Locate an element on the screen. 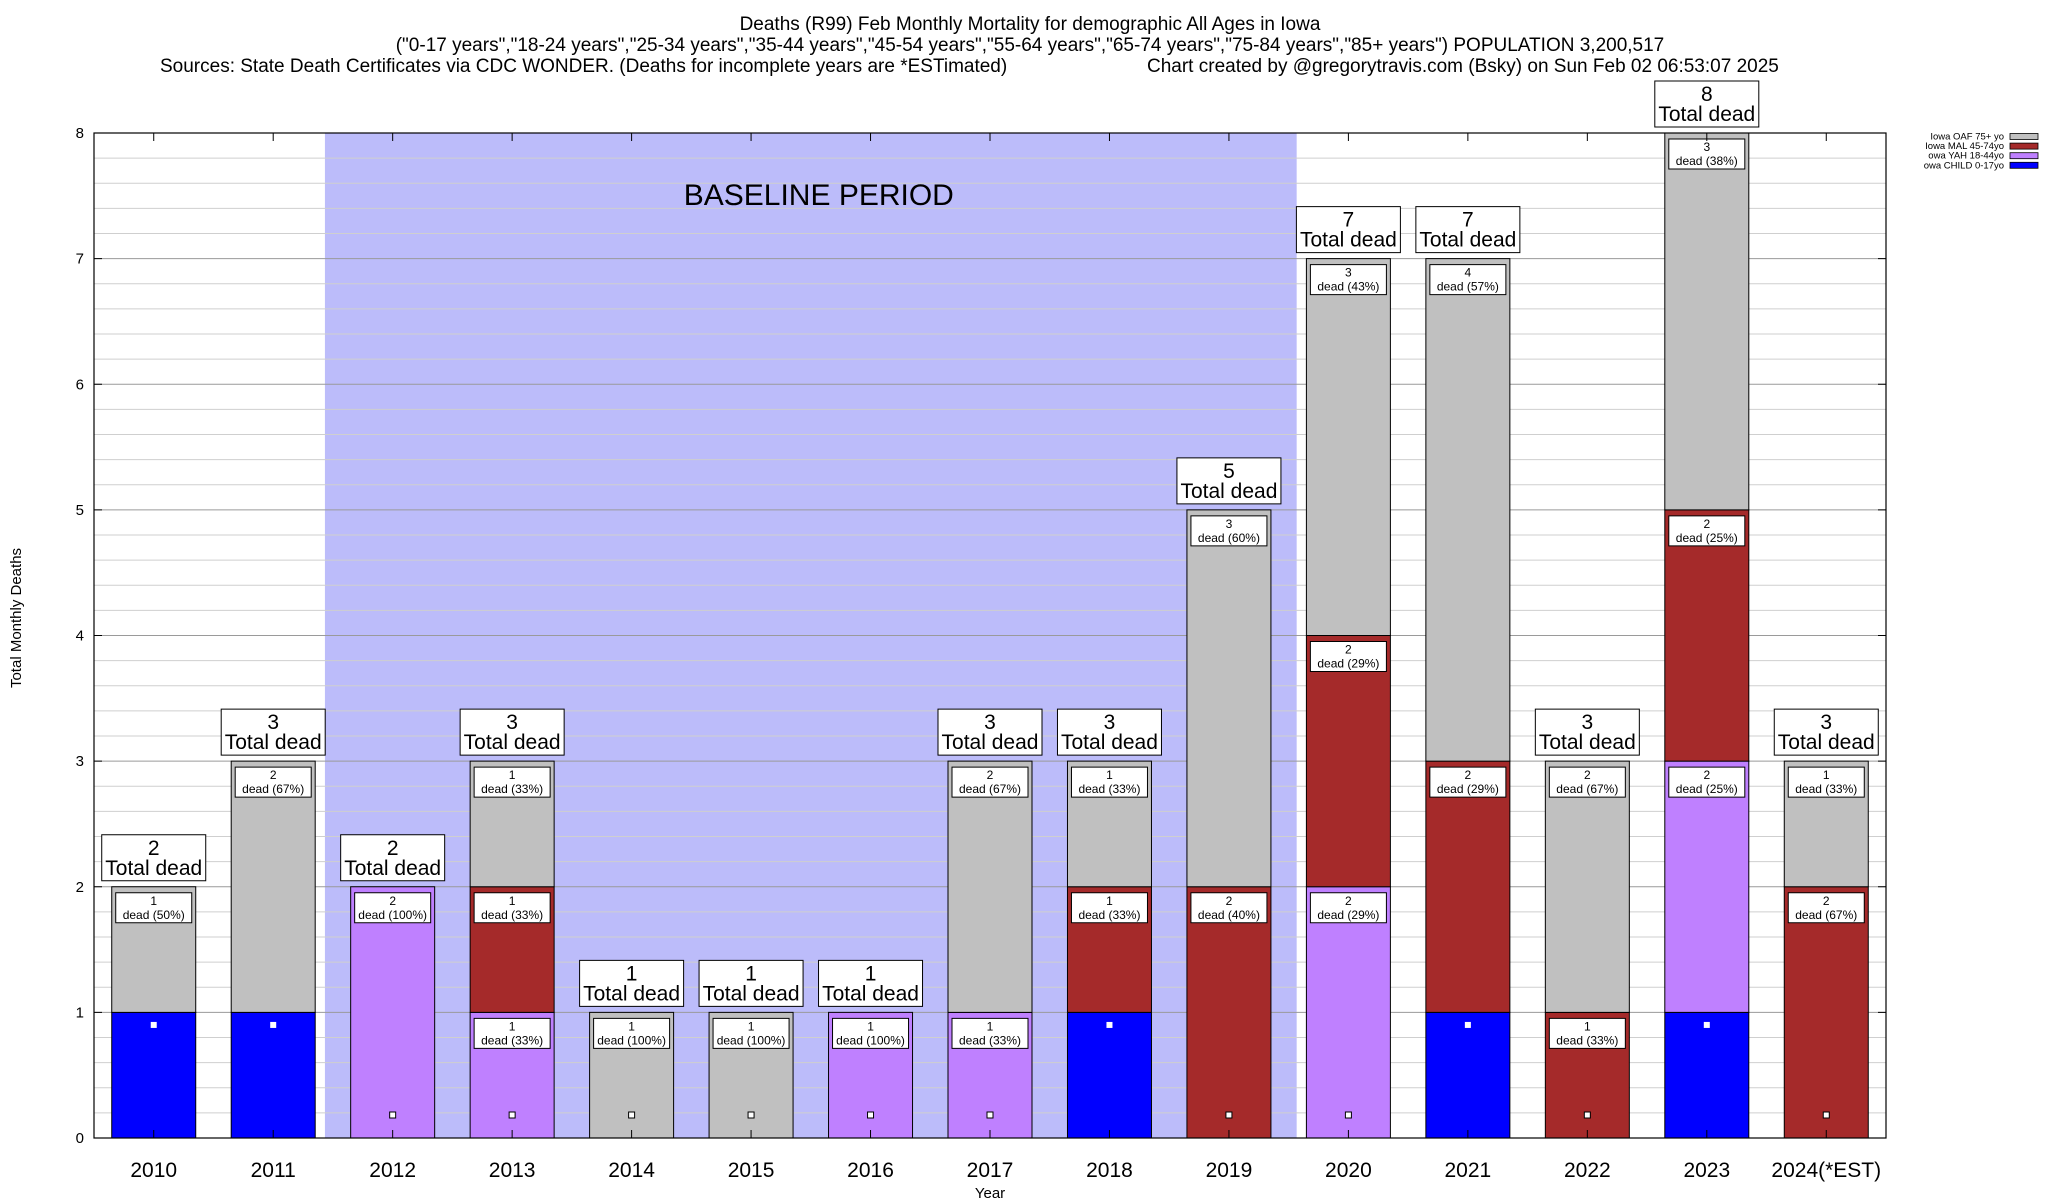 Image resolution: width=2048 pixels, height=1200 pixels. legend-label: Iowa OAF 75+ yo is located at coordinates (1967, 137).